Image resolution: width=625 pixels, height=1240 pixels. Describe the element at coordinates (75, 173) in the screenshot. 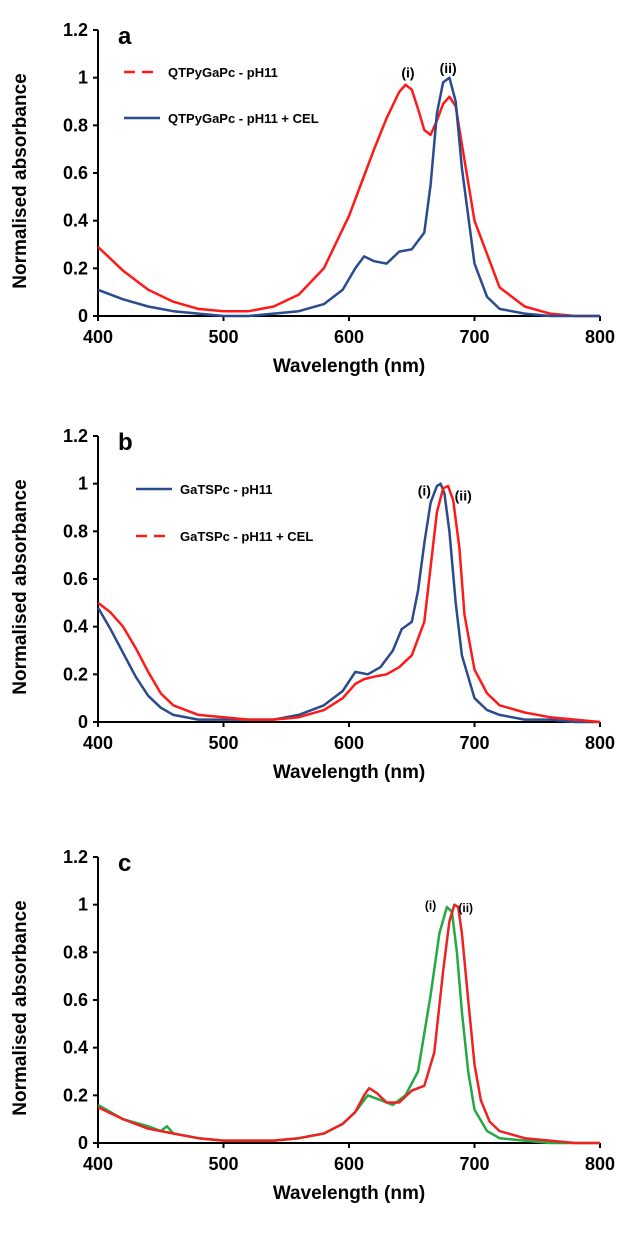

I see `chart-a-y-tick-label: 0.6` at that location.